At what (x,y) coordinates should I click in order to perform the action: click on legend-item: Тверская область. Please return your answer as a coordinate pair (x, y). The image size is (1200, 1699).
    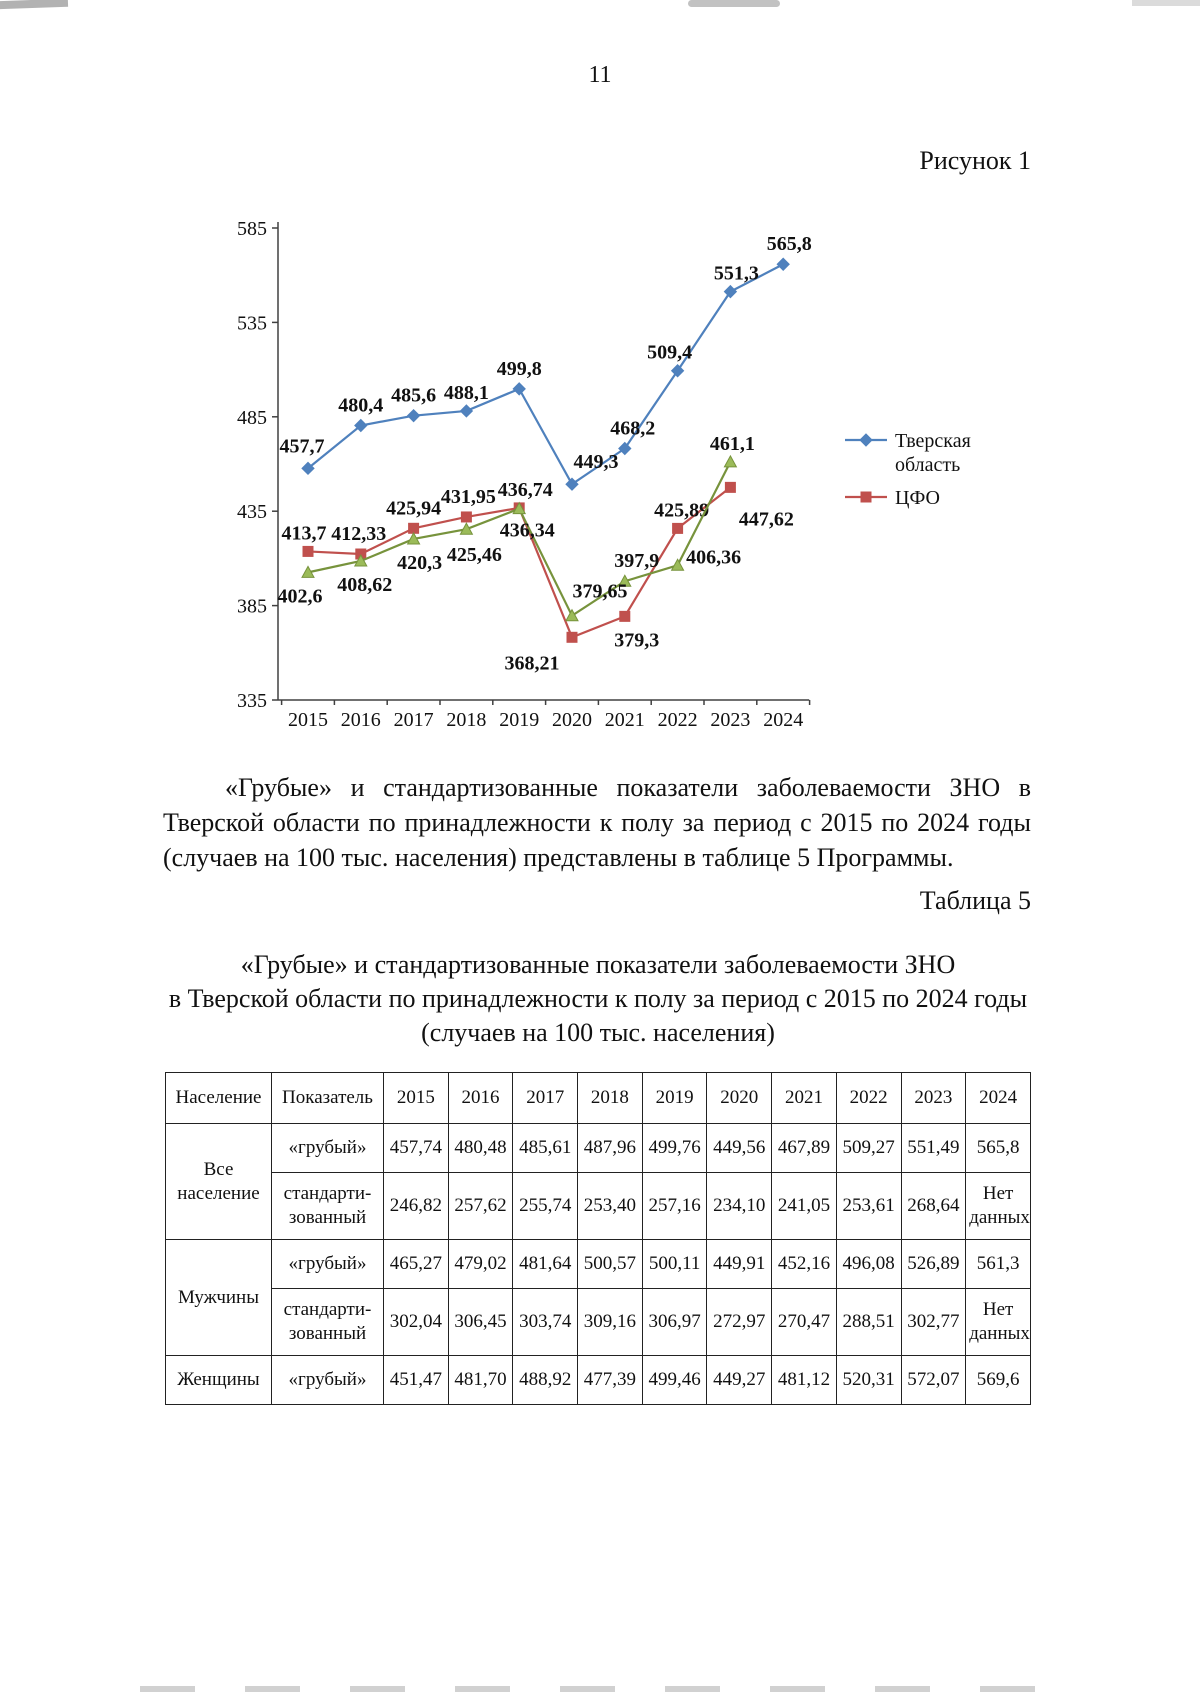
    Looking at the image, I should click on (923, 453).